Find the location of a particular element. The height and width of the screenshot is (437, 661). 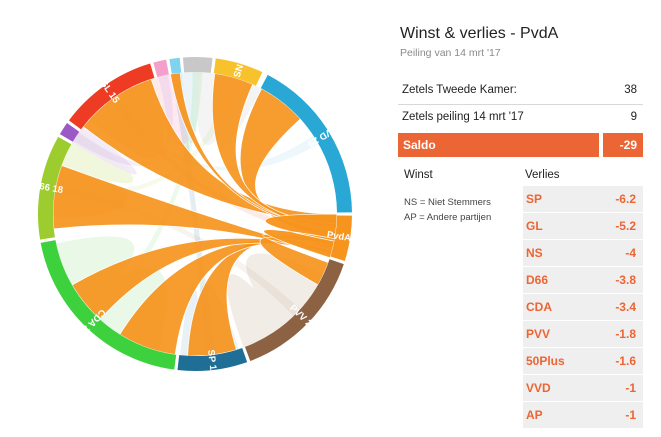

verlies-party: 50Plus is located at coordinates (545, 361).